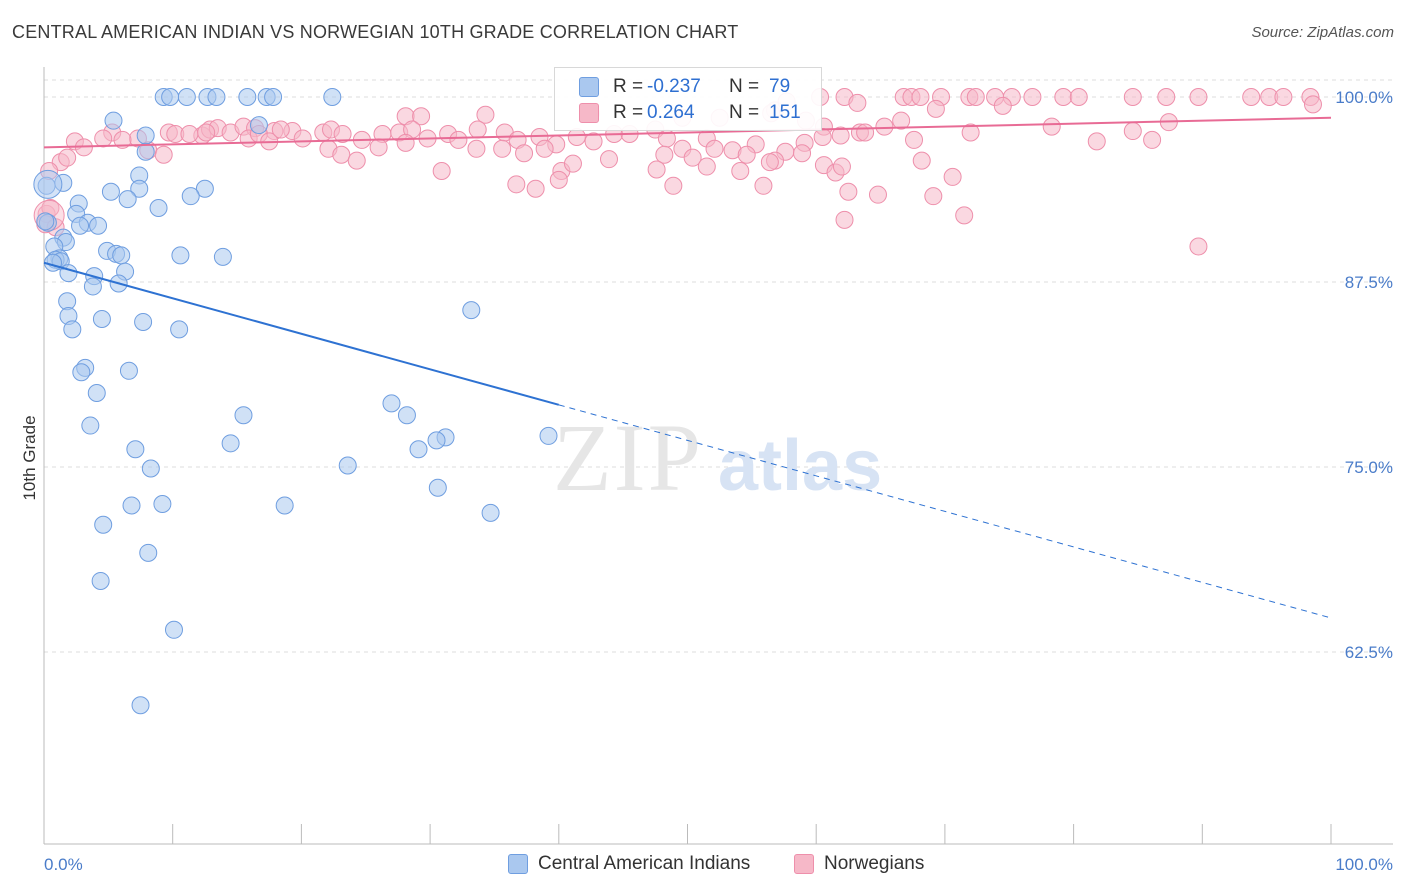 The height and width of the screenshot is (892, 1406). What do you see at coordinates (684, 87) in the screenshot?
I see `legend-row-blue: R = -0.237 N = 79` at bounding box center [684, 87].